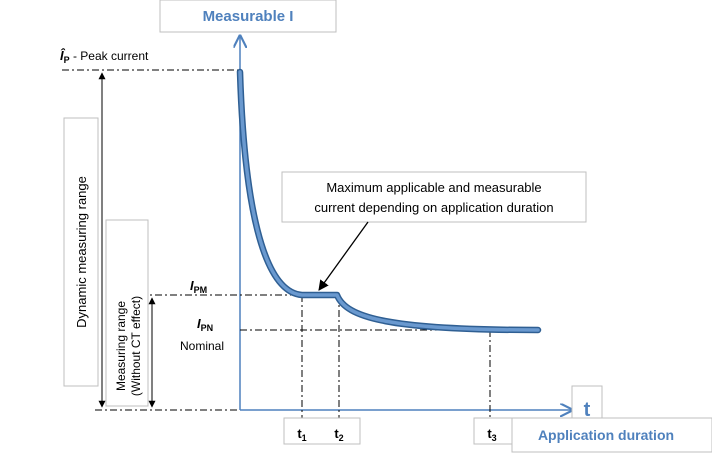 The height and width of the screenshot is (456, 712). I want to click on dynamic-range-label: Dynamic measuring range, so click(81, 252).